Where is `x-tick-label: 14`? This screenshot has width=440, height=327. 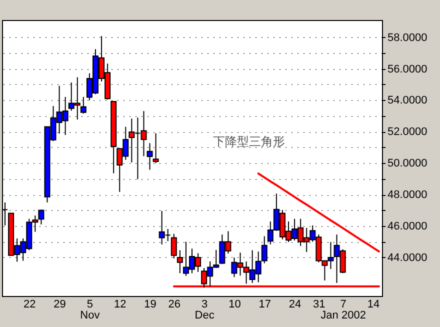
x-tick-label: 14 is located at coordinates (373, 304).